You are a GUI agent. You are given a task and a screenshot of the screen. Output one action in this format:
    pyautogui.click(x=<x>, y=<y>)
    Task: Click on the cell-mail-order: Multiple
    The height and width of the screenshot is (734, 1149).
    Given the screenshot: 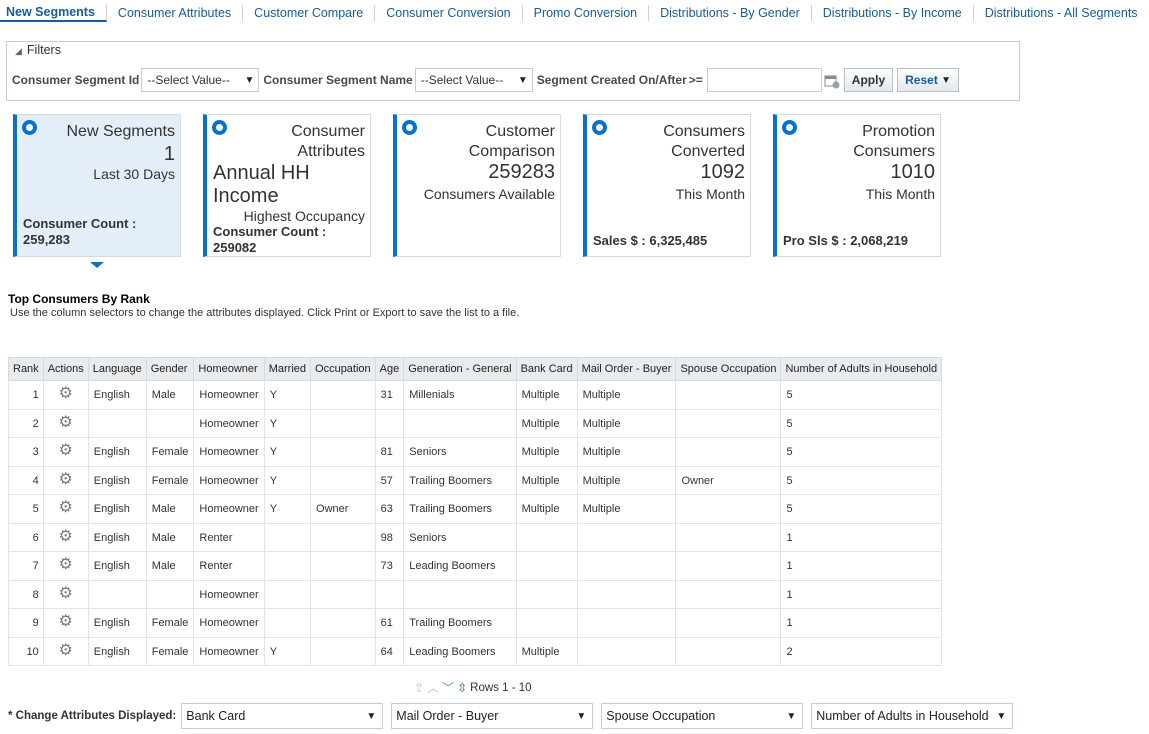 What is the action you would take?
    pyautogui.click(x=626, y=423)
    